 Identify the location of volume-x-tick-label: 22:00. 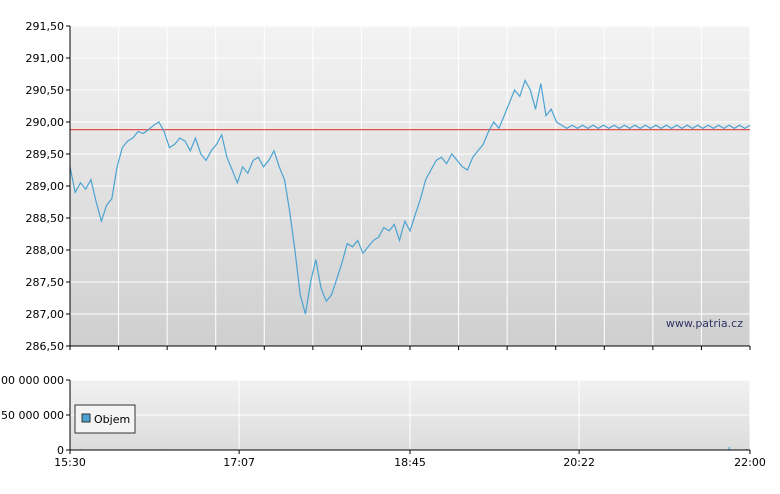
(750, 462).